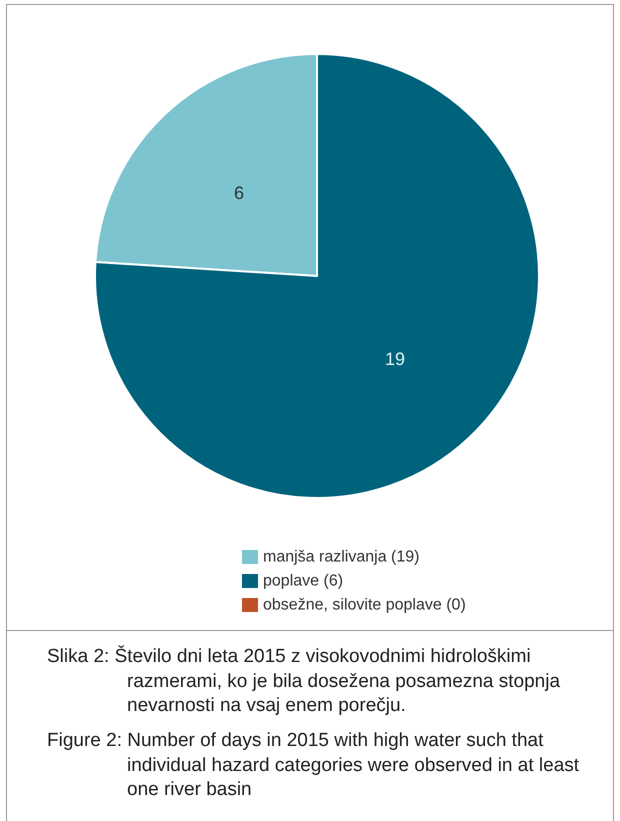  Describe the element at coordinates (364, 605) in the screenshot. I see `legend-label: obsežne, silovite poplave (0)` at that location.